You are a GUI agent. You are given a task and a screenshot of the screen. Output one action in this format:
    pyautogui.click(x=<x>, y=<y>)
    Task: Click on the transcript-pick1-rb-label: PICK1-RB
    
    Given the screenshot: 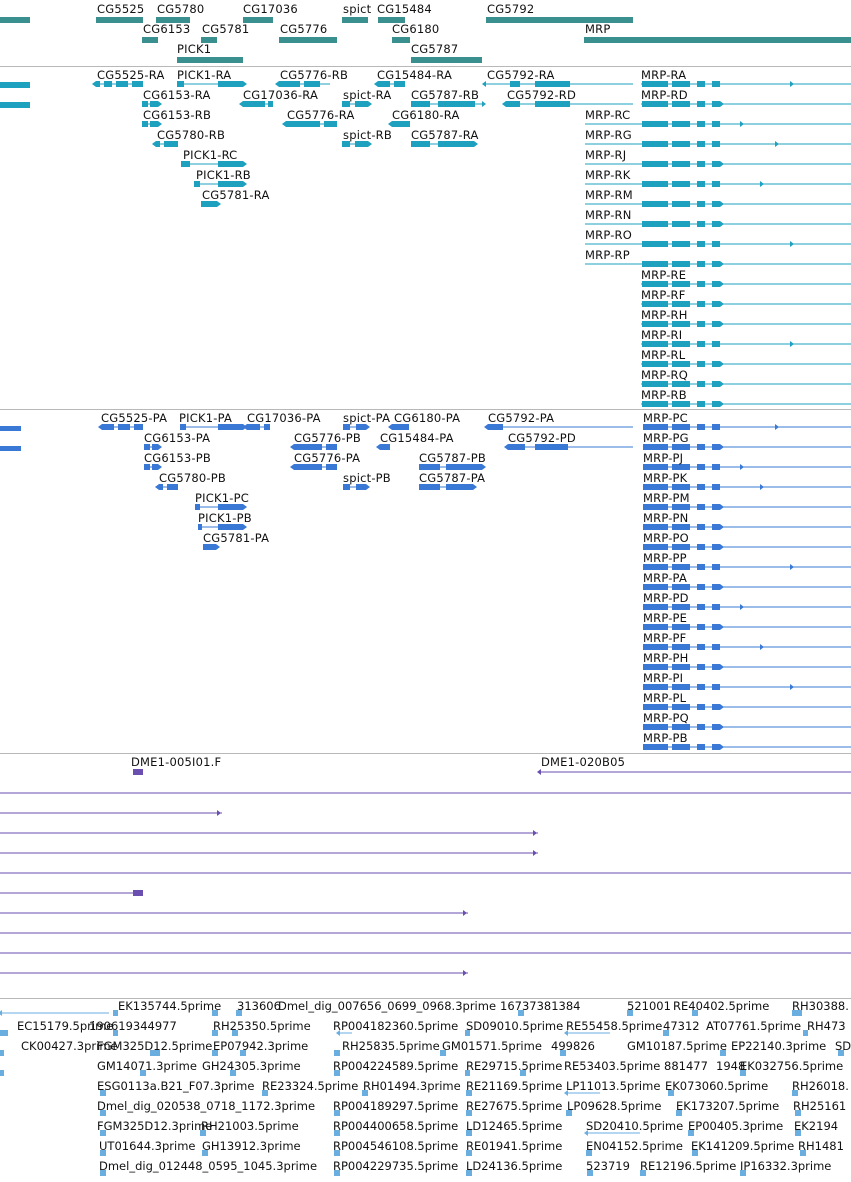 What is the action you would take?
    pyautogui.click(x=223, y=175)
    